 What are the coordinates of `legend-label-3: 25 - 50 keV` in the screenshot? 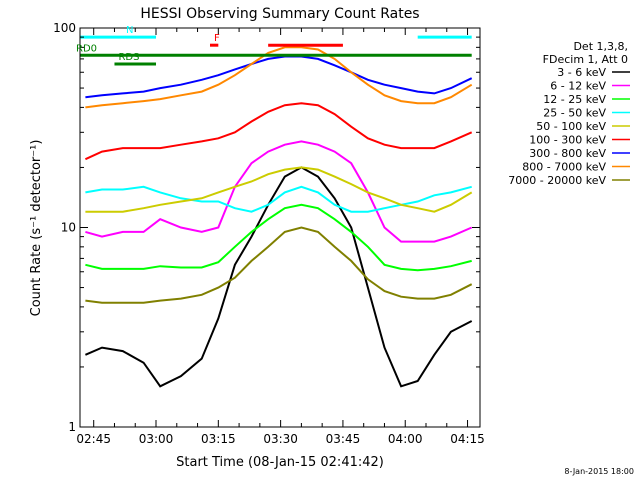 It's located at (574, 113).